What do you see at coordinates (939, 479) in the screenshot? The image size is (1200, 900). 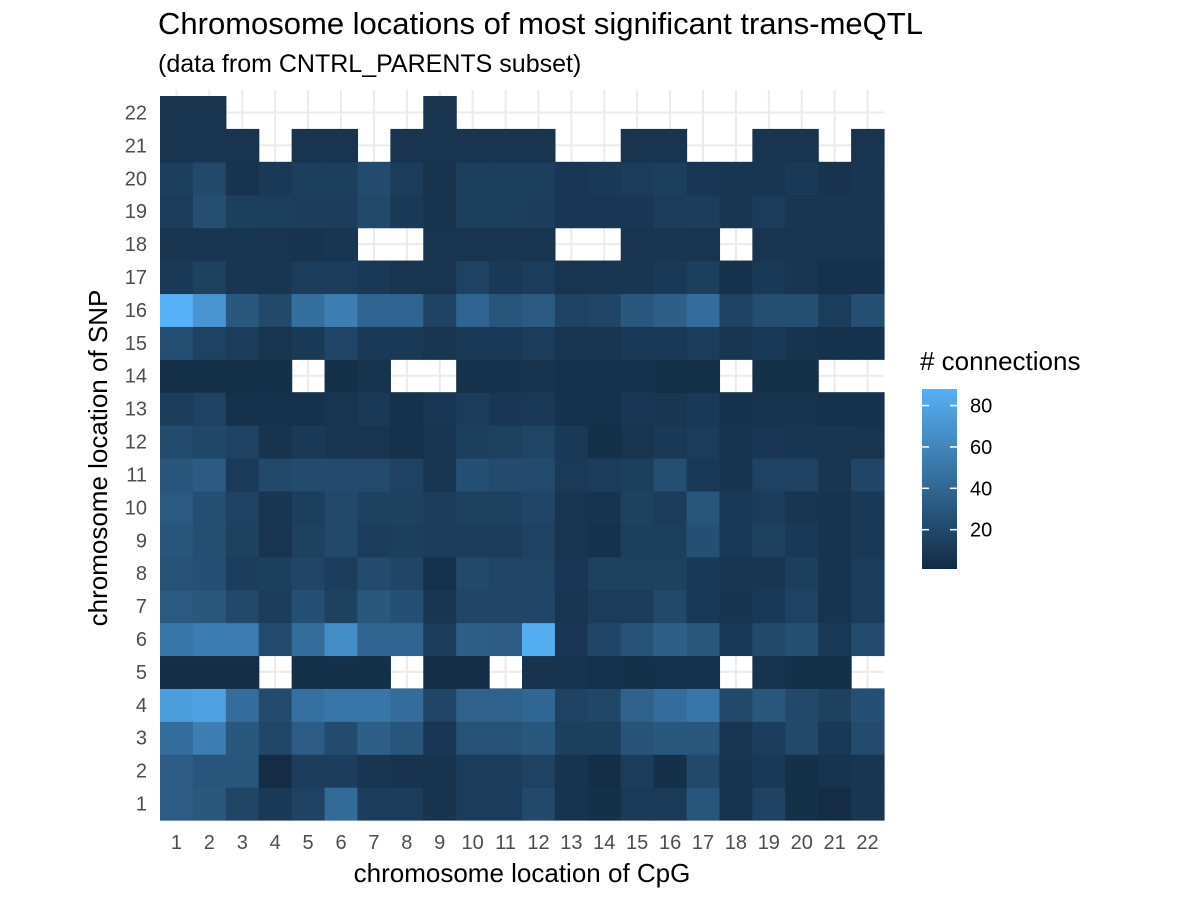 I see `legend-colorbar` at bounding box center [939, 479].